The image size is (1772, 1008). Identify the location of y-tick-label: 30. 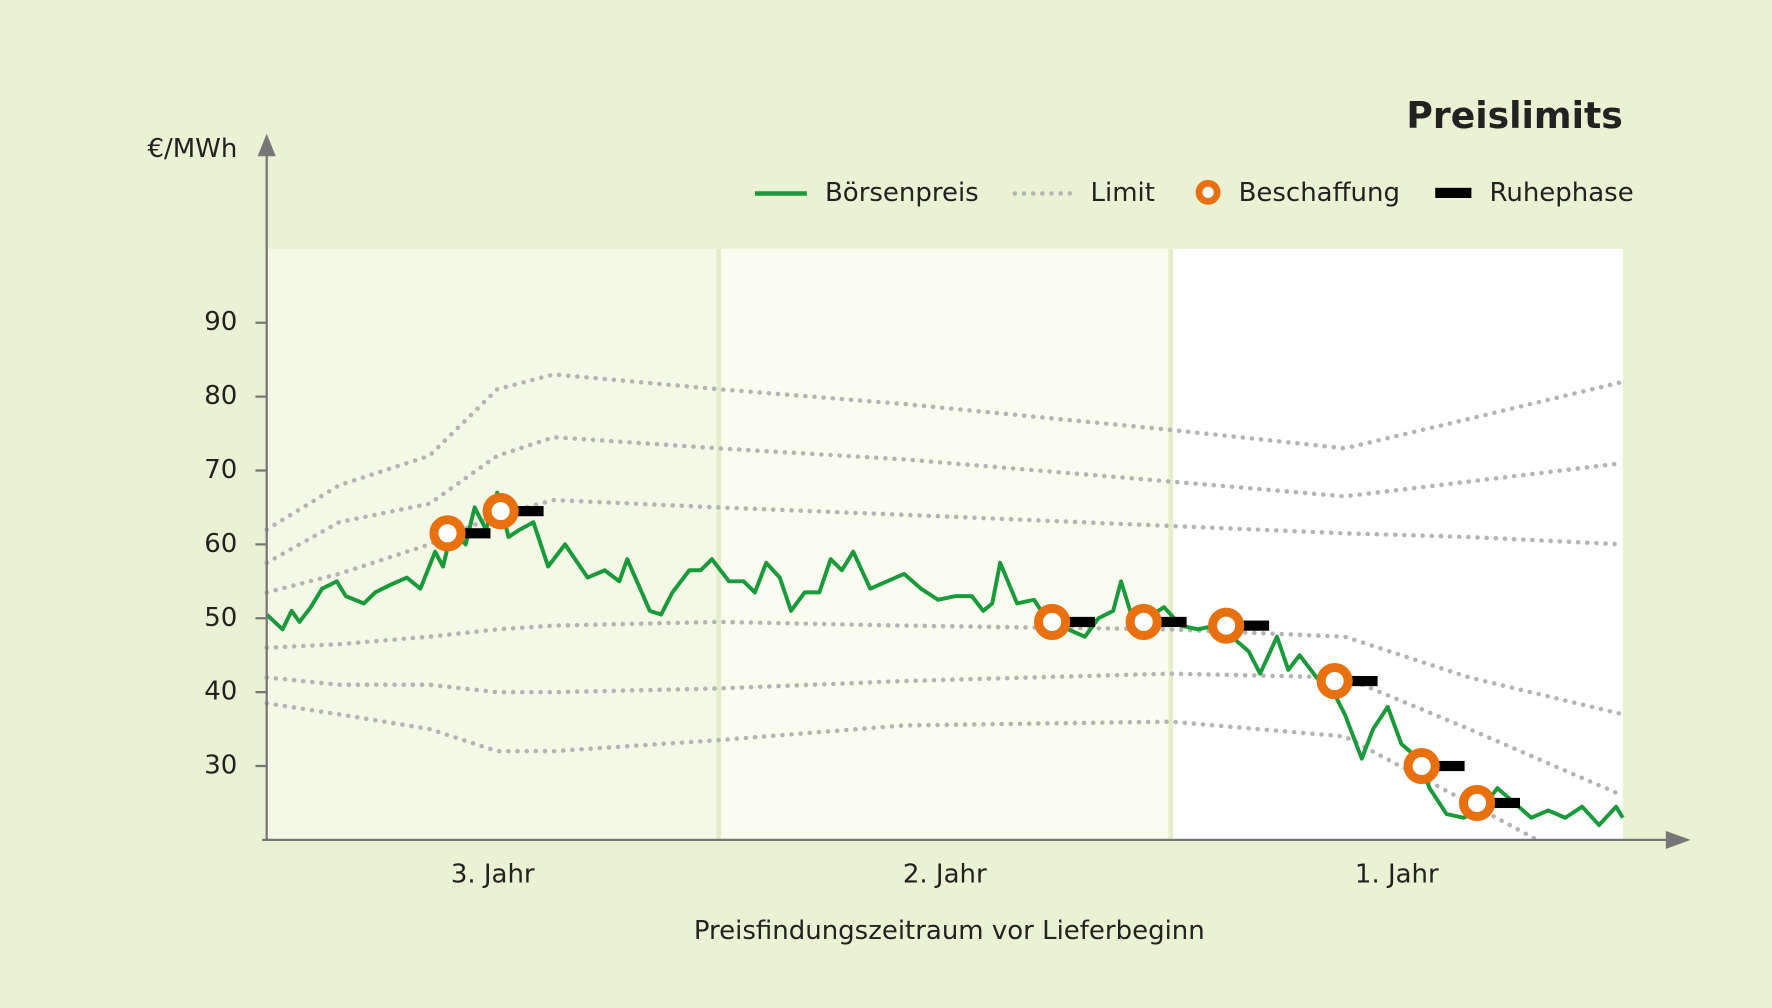
(220, 766).